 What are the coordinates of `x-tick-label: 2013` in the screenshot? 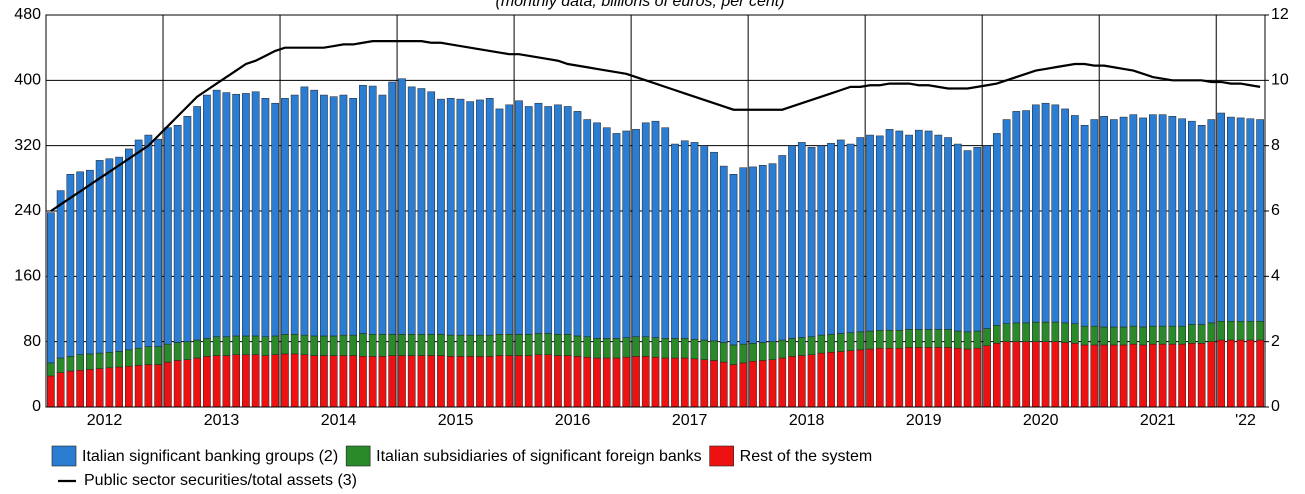 It's located at (222, 420).